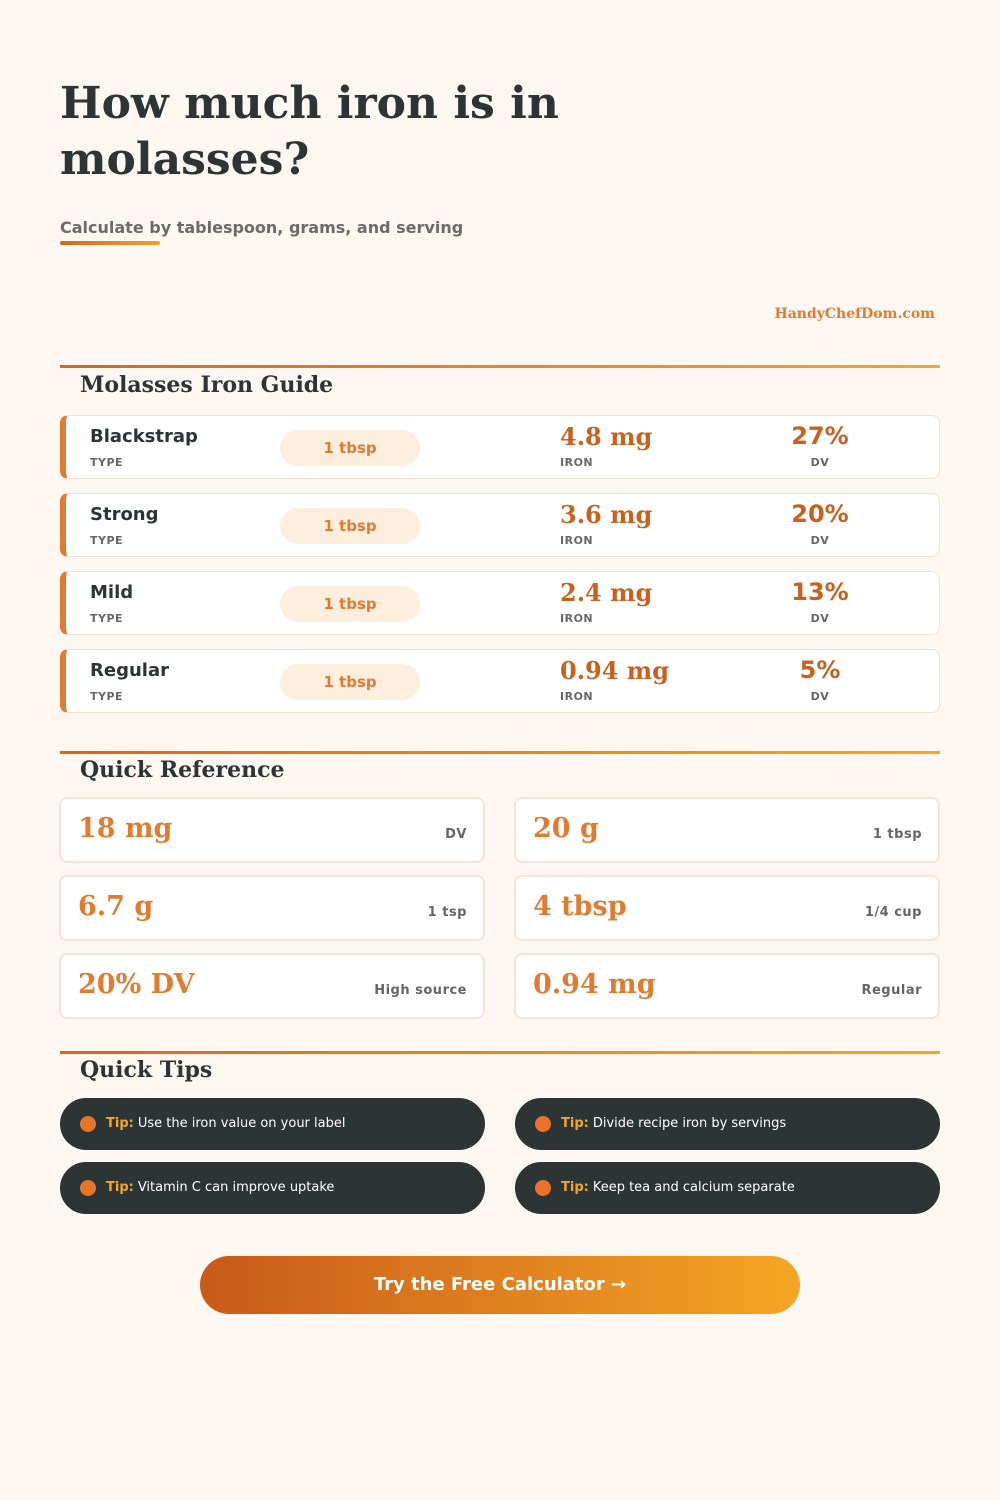  What do you see at coordinates (891, 990) in the screenshot?
I see `reference-label: Regular` at bounding box center [891, 990].